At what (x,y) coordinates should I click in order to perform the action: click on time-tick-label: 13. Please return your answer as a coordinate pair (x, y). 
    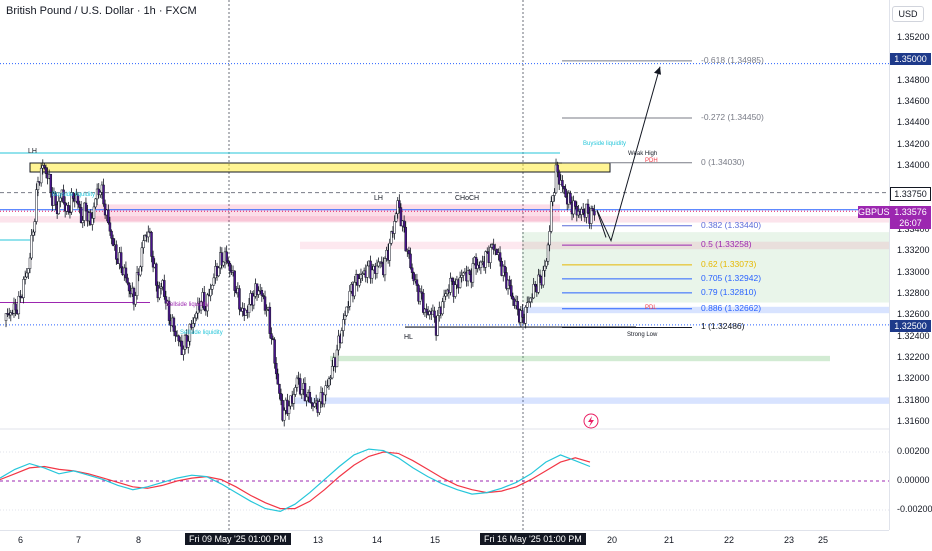
    Looking at the image, I should click on (318, 540).